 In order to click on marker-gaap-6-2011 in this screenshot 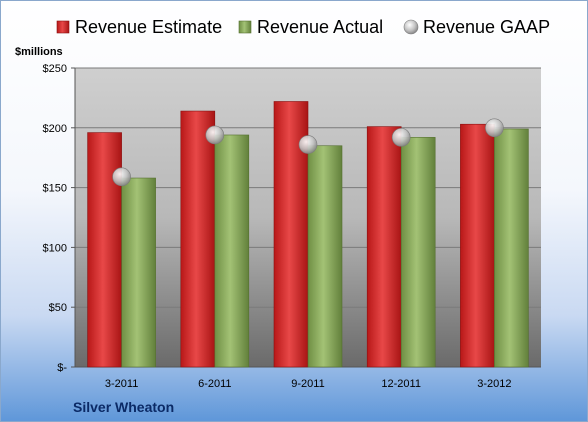, I will do `click(215, 135)`.